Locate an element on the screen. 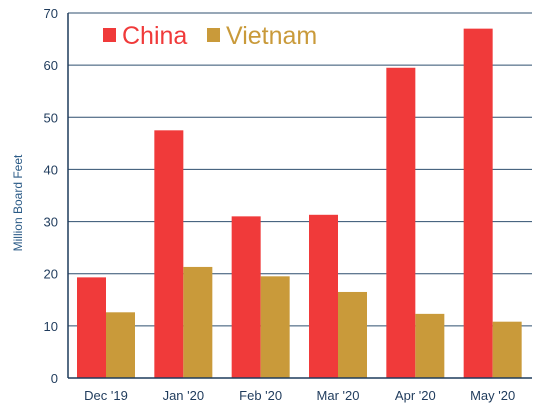 The height and width of the screenshot is (408, 537). y-tick-label: 0 is located at coordinates (54, 378).